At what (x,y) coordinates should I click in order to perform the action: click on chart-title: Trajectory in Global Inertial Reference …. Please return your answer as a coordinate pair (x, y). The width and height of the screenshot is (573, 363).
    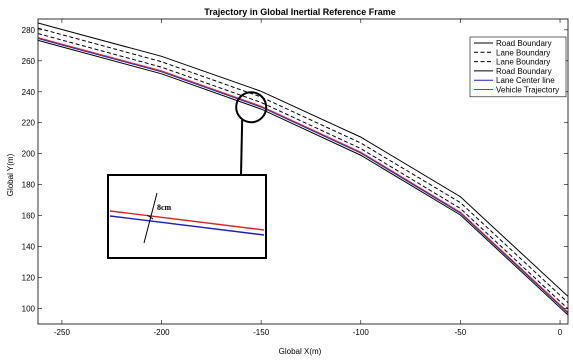
    Looking at the image, I should click on (300, 12).